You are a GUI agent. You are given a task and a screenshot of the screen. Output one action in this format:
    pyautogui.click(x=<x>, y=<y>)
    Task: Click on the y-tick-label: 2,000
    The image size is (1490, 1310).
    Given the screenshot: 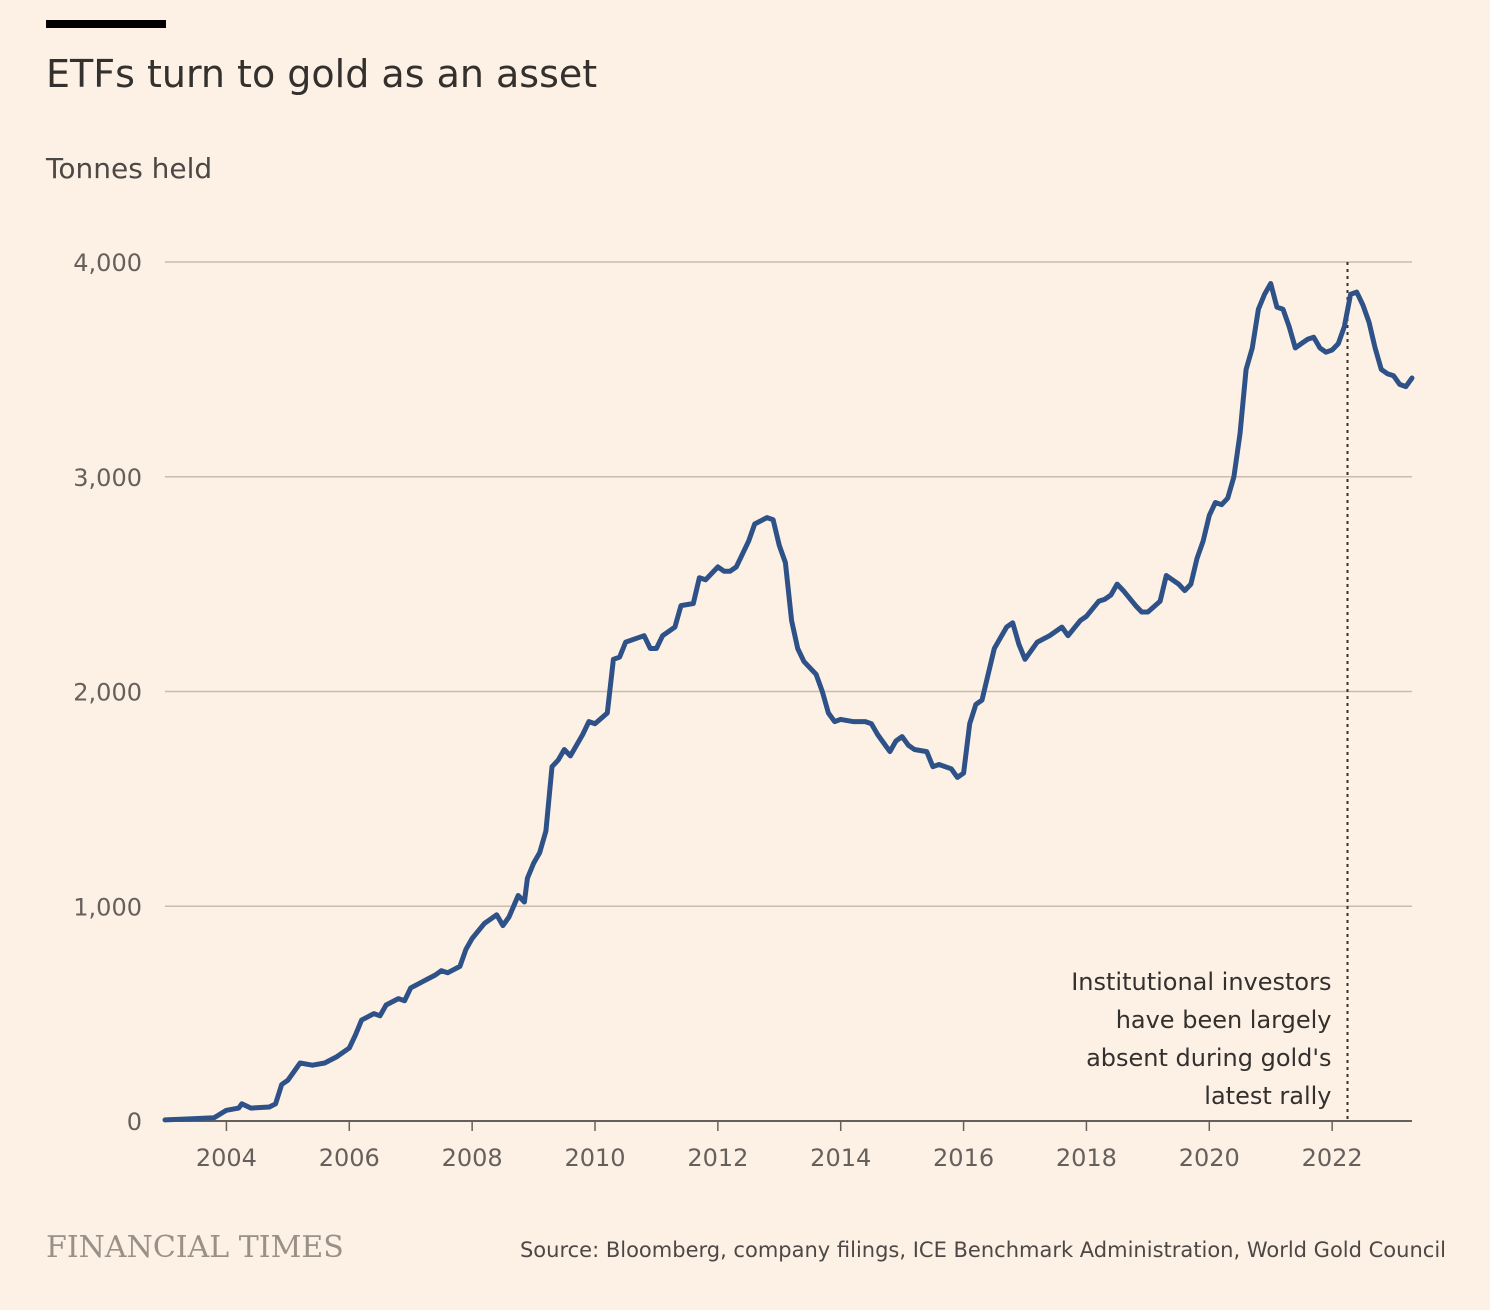 What is the action you would take?
    pyautogui.click(x=107, y=693)
    